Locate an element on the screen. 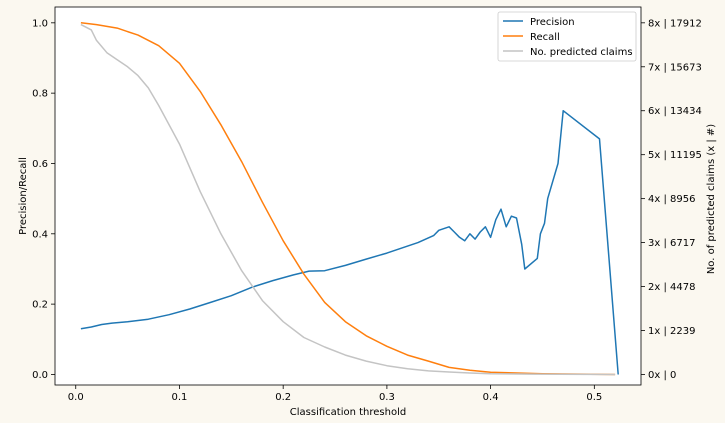 Image resolution: width=725 pixels, height=423 pixels. legend-box is located at coordinates (567, 36).